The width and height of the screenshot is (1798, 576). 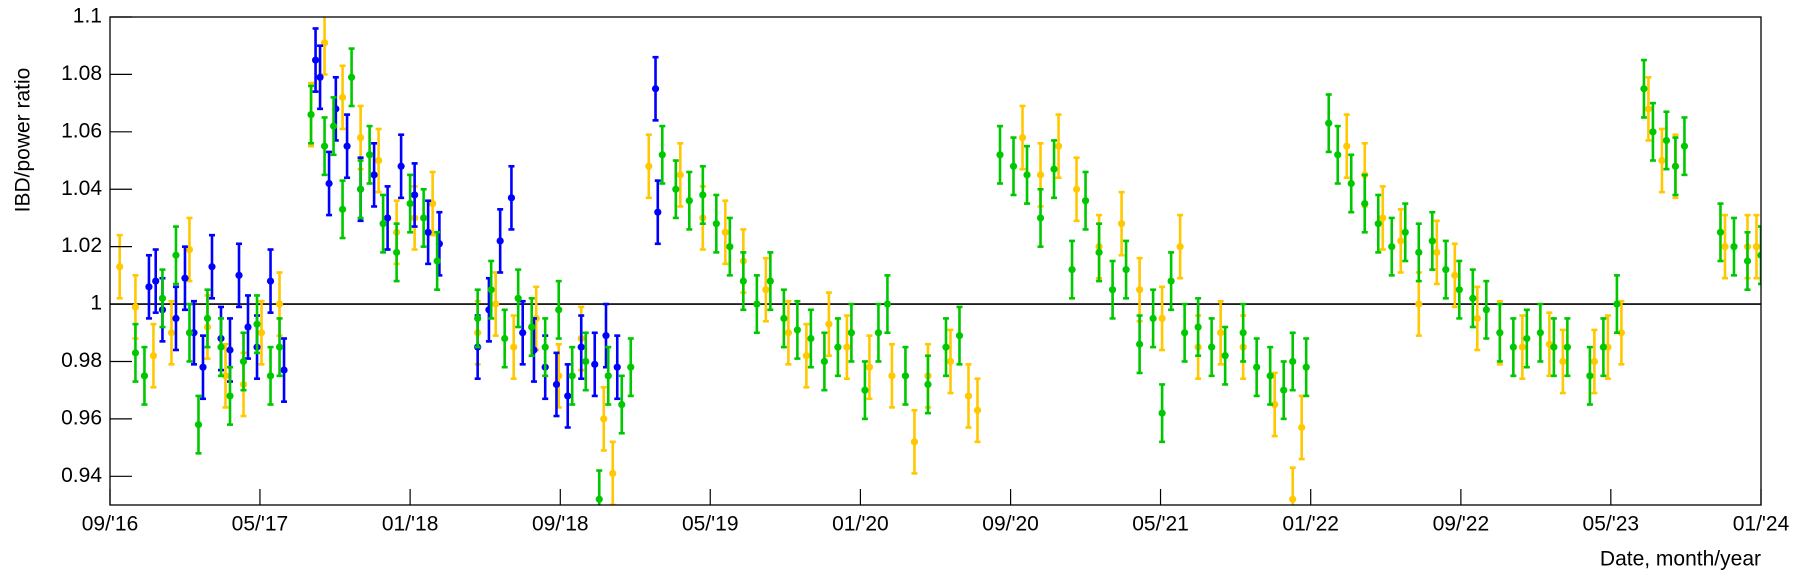 What do you see at coordinates (1310, 524) in the screenshot?
I see `x-tick-label: 01/'22` at bounding box center [1310, 524].